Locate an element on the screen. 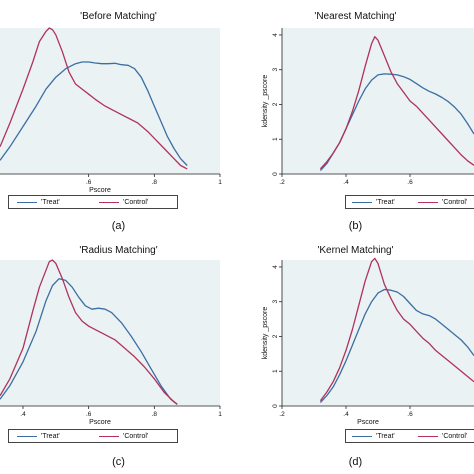 This screenshot has height=474, width=474. panel-caption: (d) is located at coordinates (355, 462).